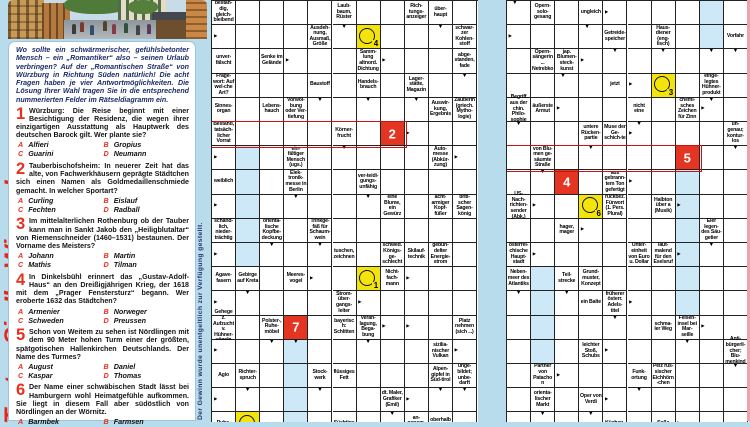 This screenshot has height=427, width=750. What do you see at coordinates (687, 206) in the screenshot?
I see `solution-letter-cell: ►` at bounding box center [687, 206].